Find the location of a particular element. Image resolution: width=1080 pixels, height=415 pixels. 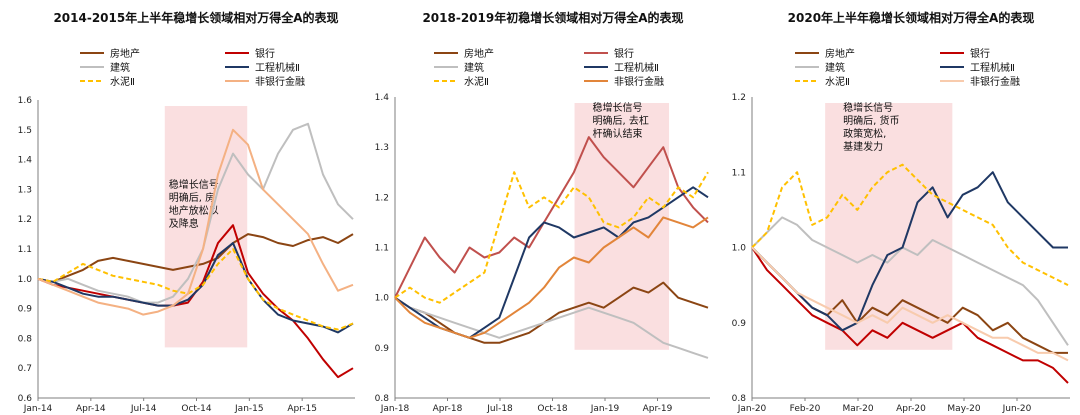

chart-title: 2018-2019年初稳增长领域相对万得全A的表现 is located at coordinates (552, 17).